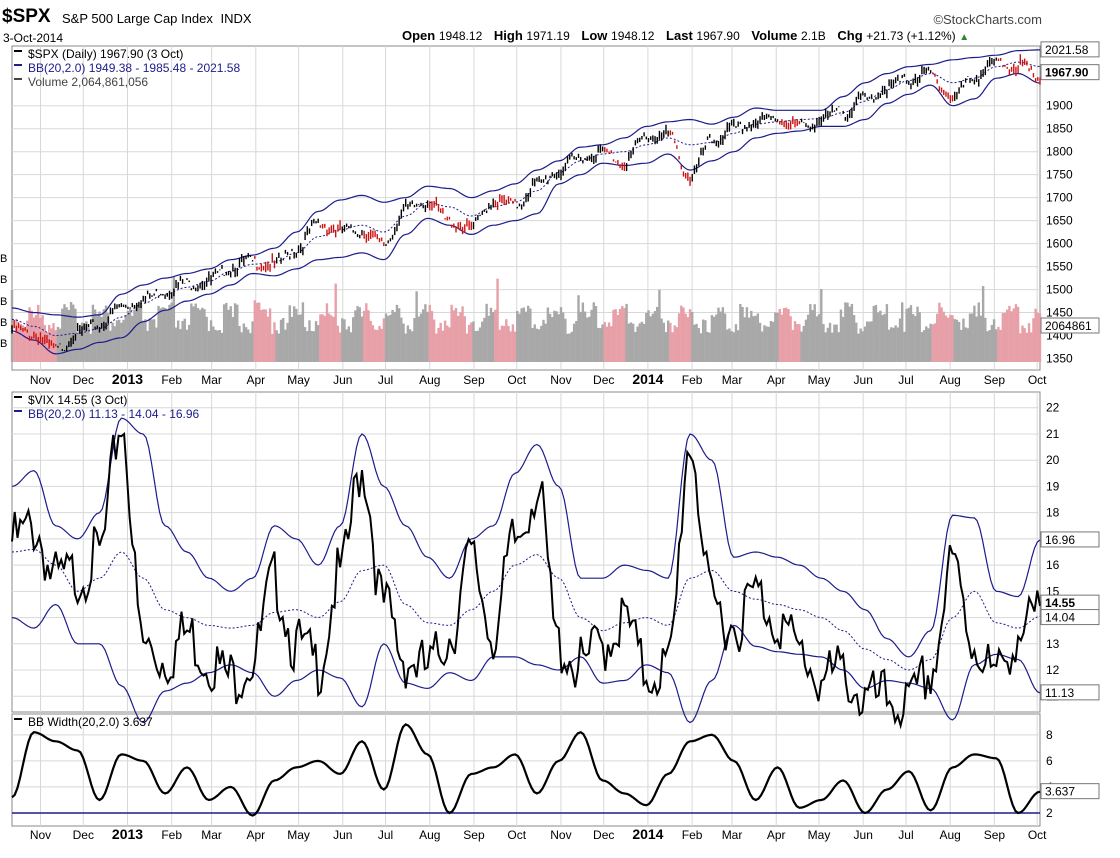  I want to click on x-tick-label: Apr, so click(776, 835).